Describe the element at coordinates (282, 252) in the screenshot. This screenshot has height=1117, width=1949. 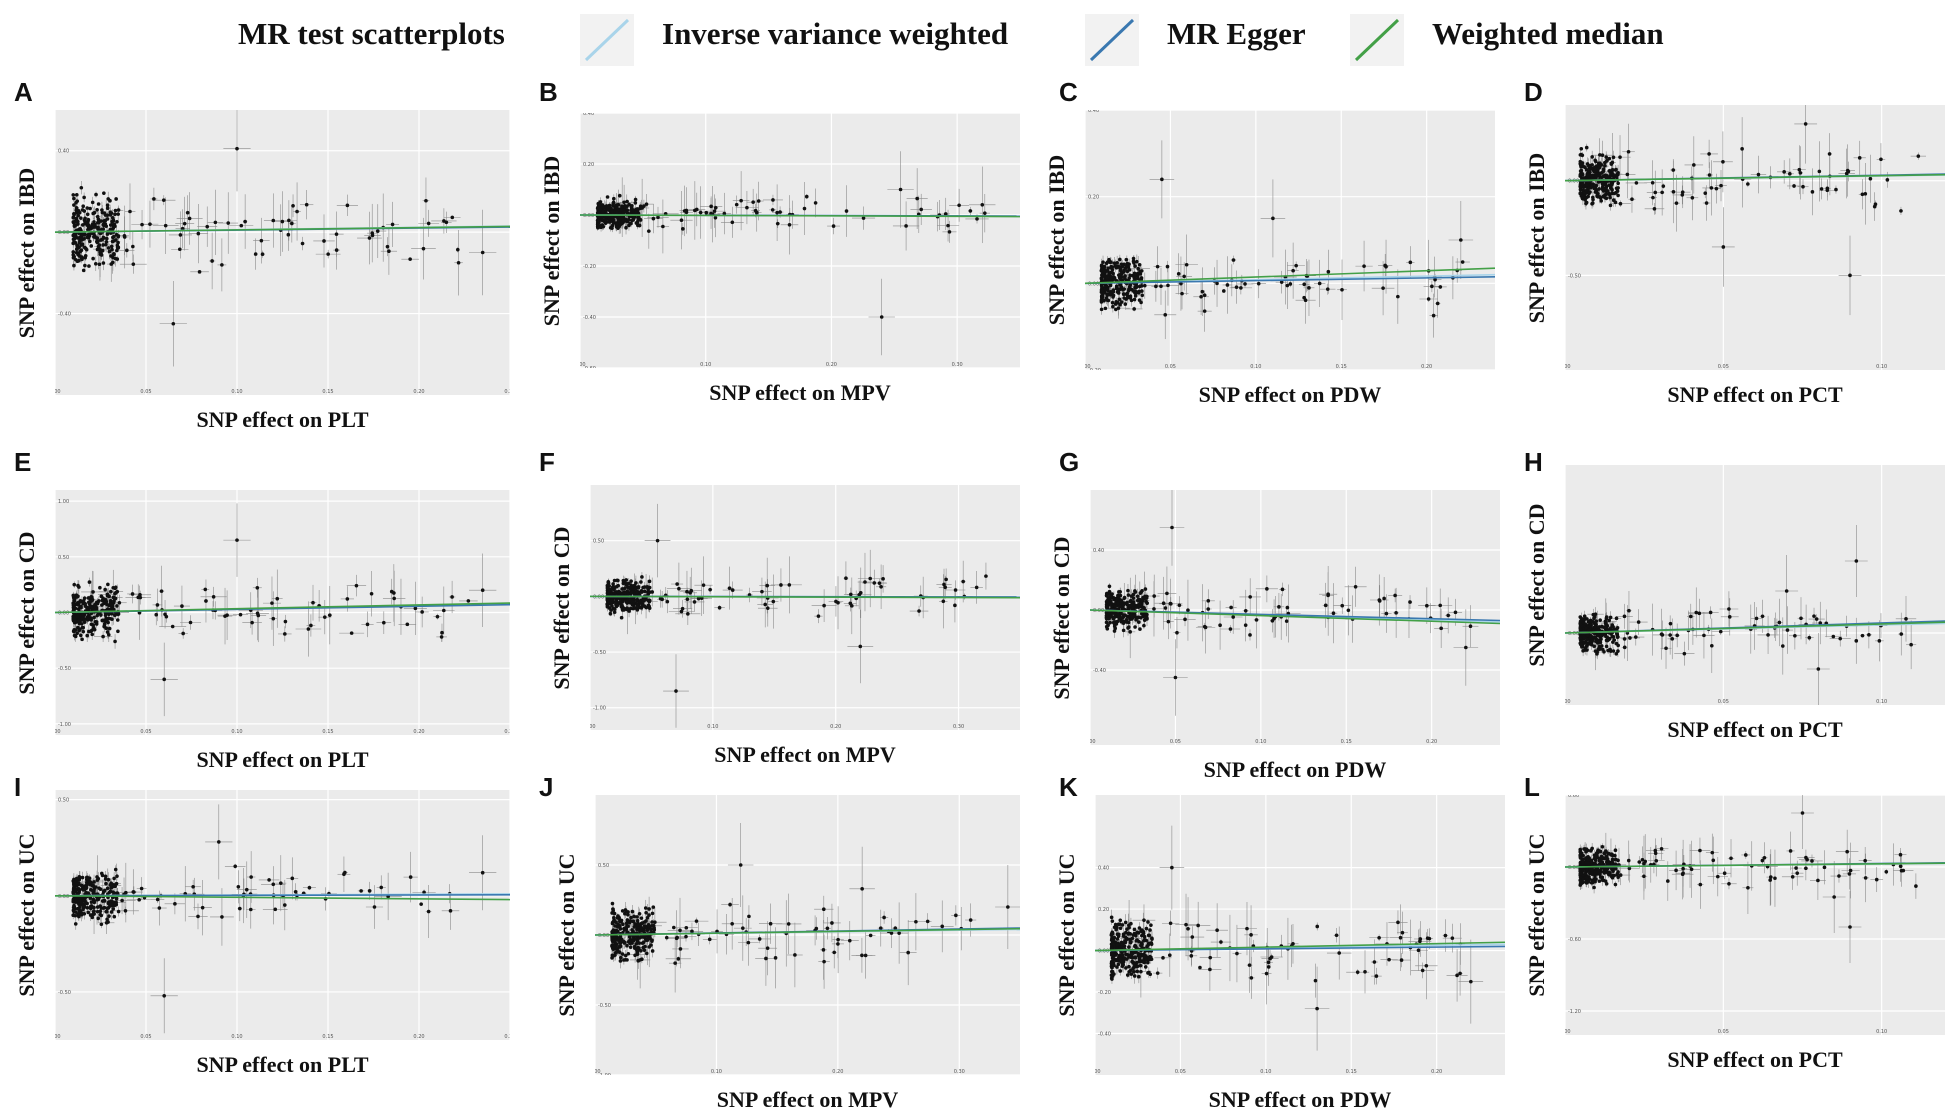
I see `scatter-plot: 0.00 0.05 0.10 0.15 0.20 0.25 -0.40 0.00 0.40` at that location.